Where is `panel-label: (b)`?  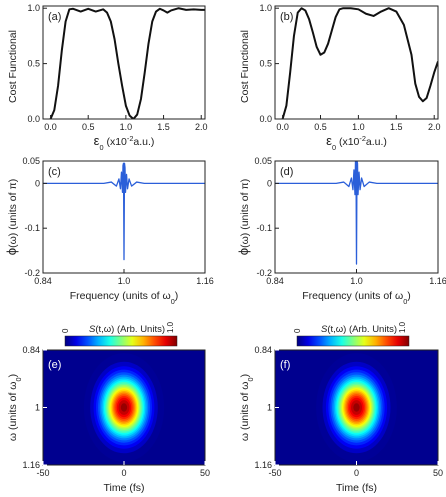
panel-label: (b) is located at coordinates (286, 17).